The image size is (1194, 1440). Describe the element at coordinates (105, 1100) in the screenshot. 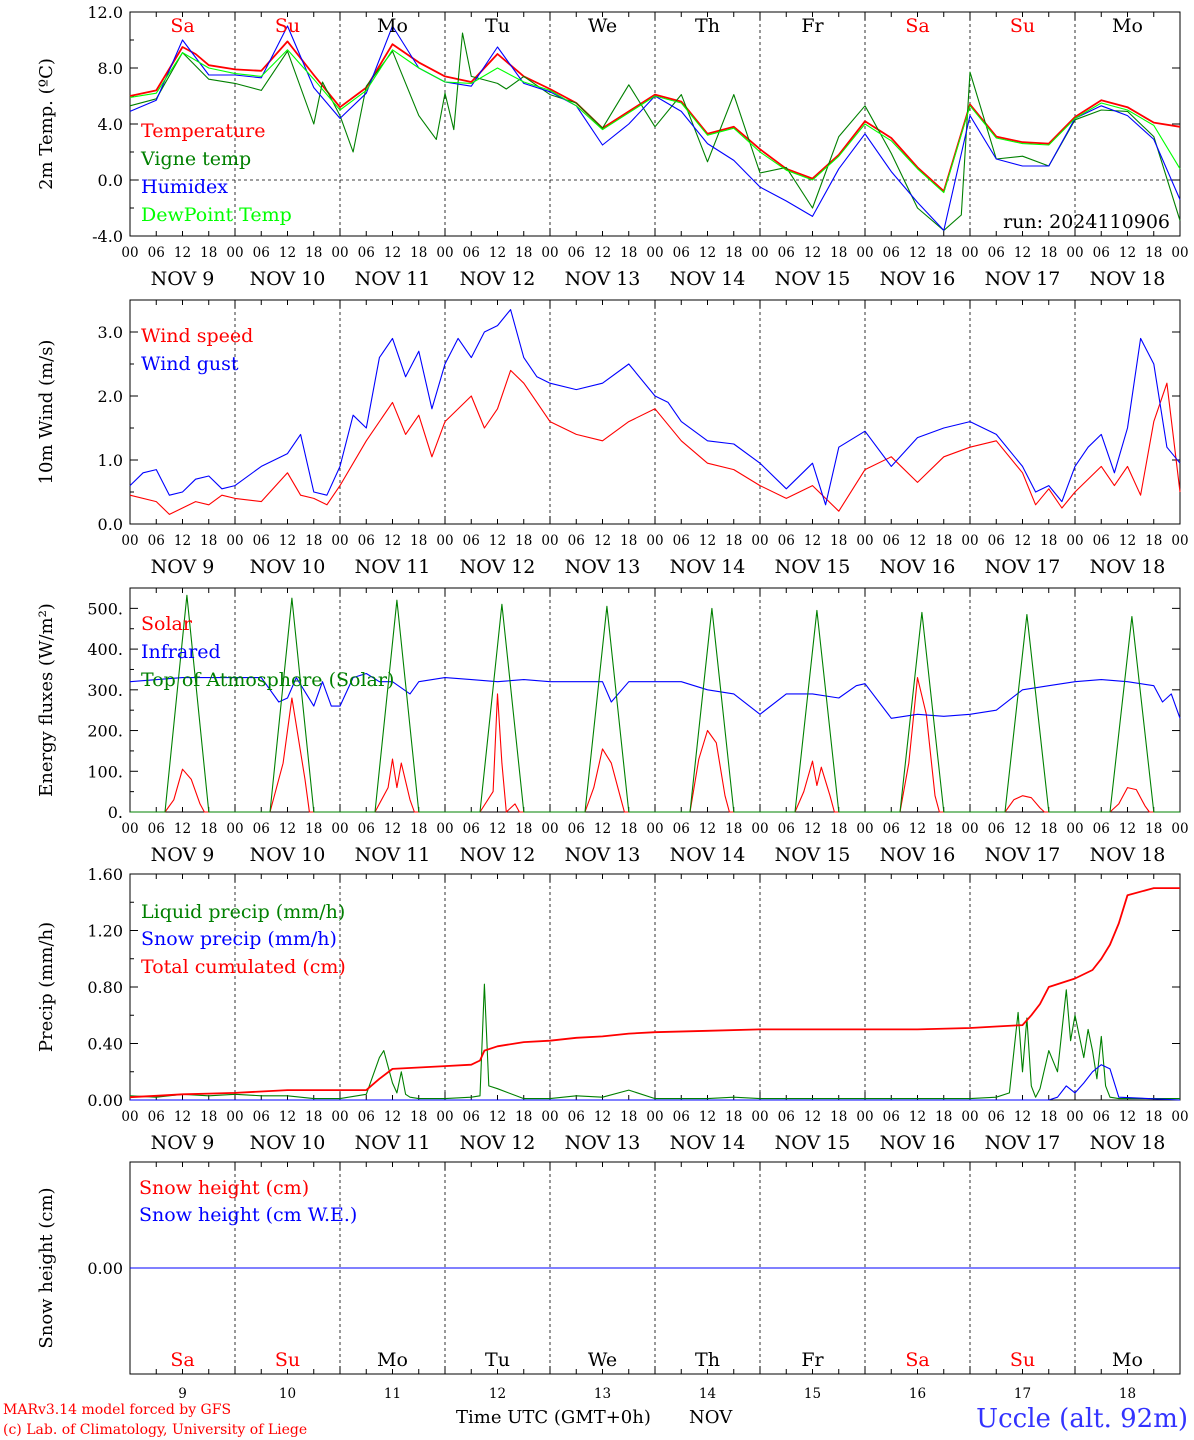

I see `y-tick-label: 0.00` at that location.